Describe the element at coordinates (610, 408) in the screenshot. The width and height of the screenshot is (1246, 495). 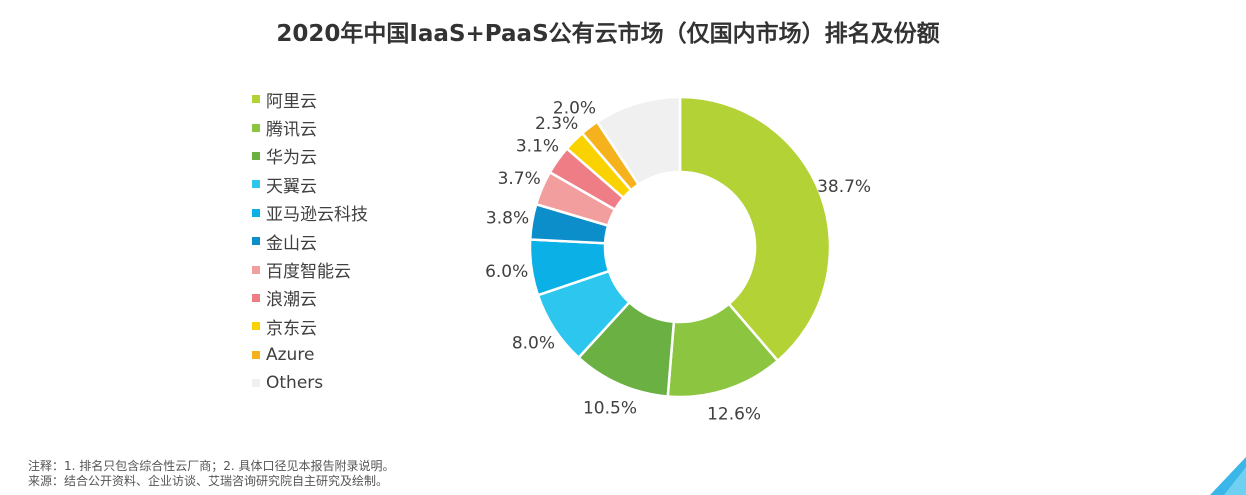
I see `slice-label: 10.5%` at that location.